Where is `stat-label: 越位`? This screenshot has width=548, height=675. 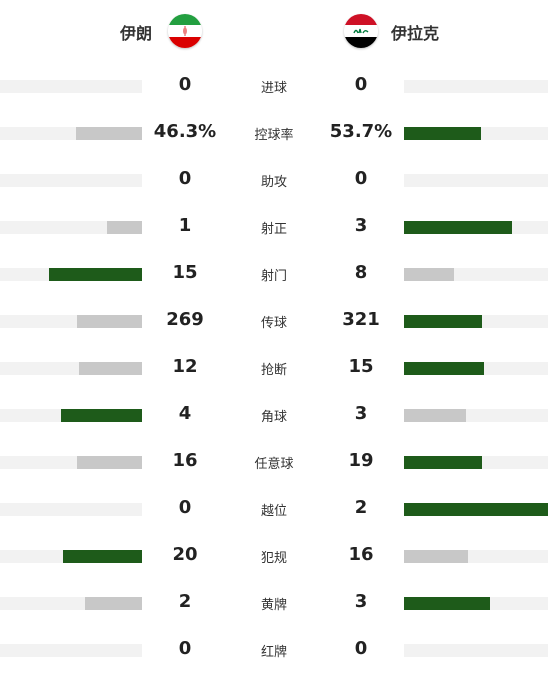 stat-label: 越位 is located at coordinates (273, 511).